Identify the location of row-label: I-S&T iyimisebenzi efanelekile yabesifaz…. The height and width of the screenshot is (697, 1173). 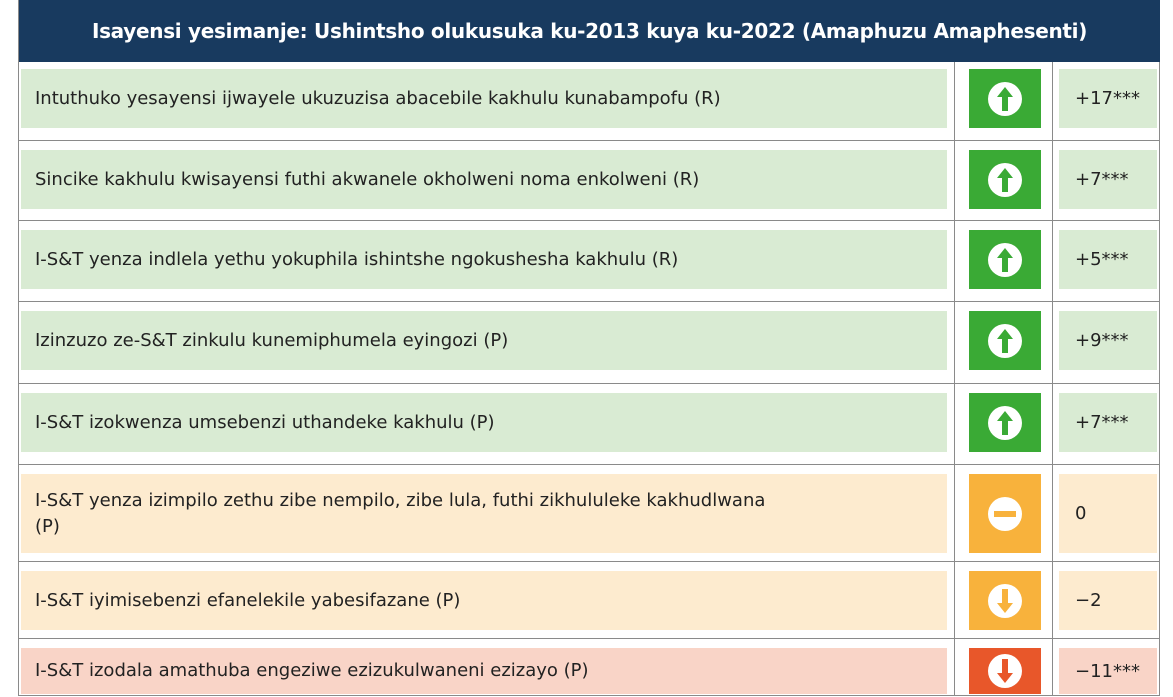
(484, 600).